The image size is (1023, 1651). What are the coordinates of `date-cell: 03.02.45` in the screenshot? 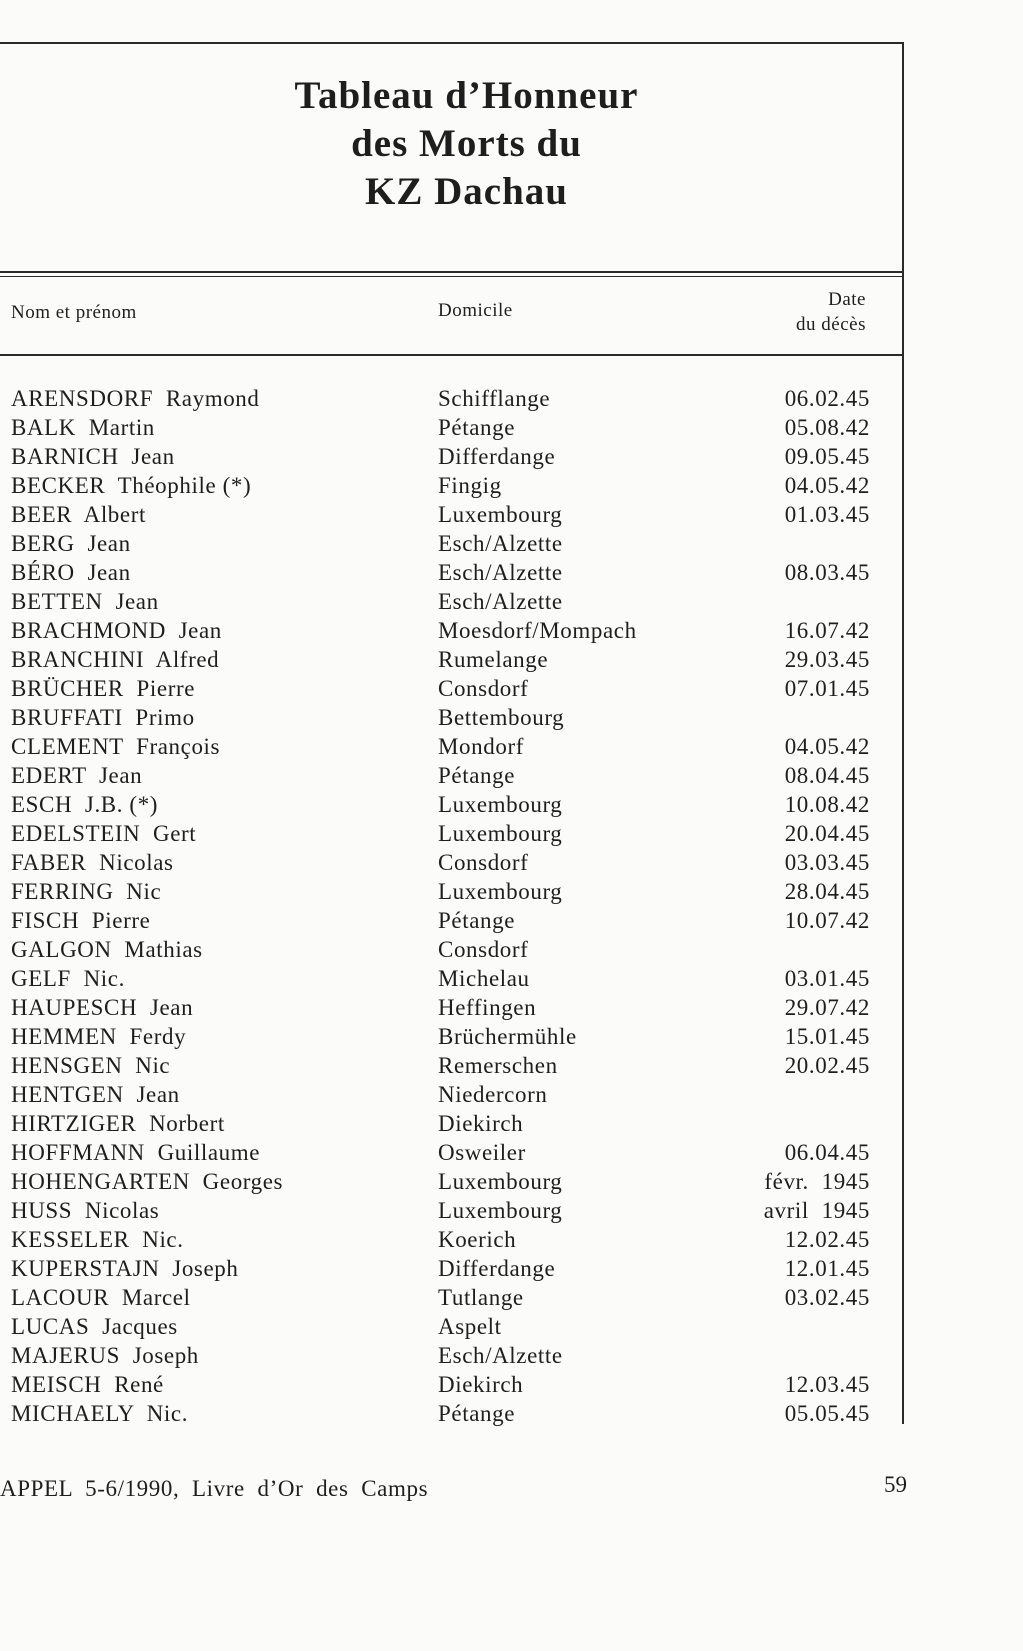 It's located at (827, 1297).